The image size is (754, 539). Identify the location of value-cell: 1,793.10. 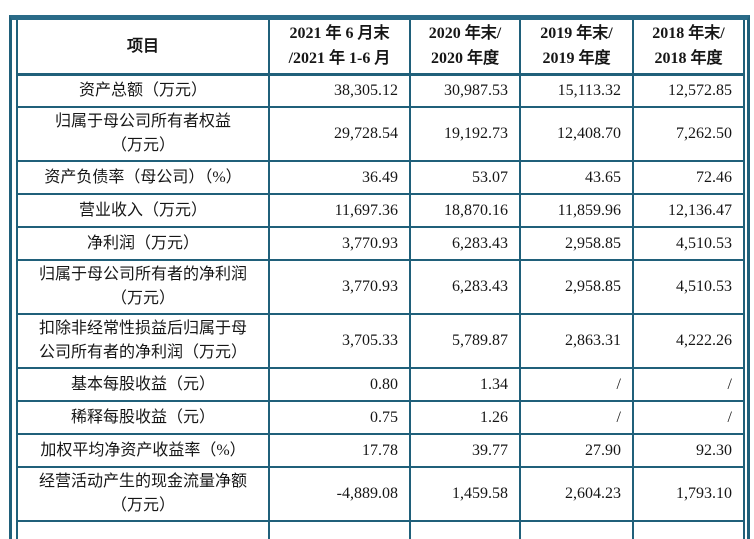
(688, 494).